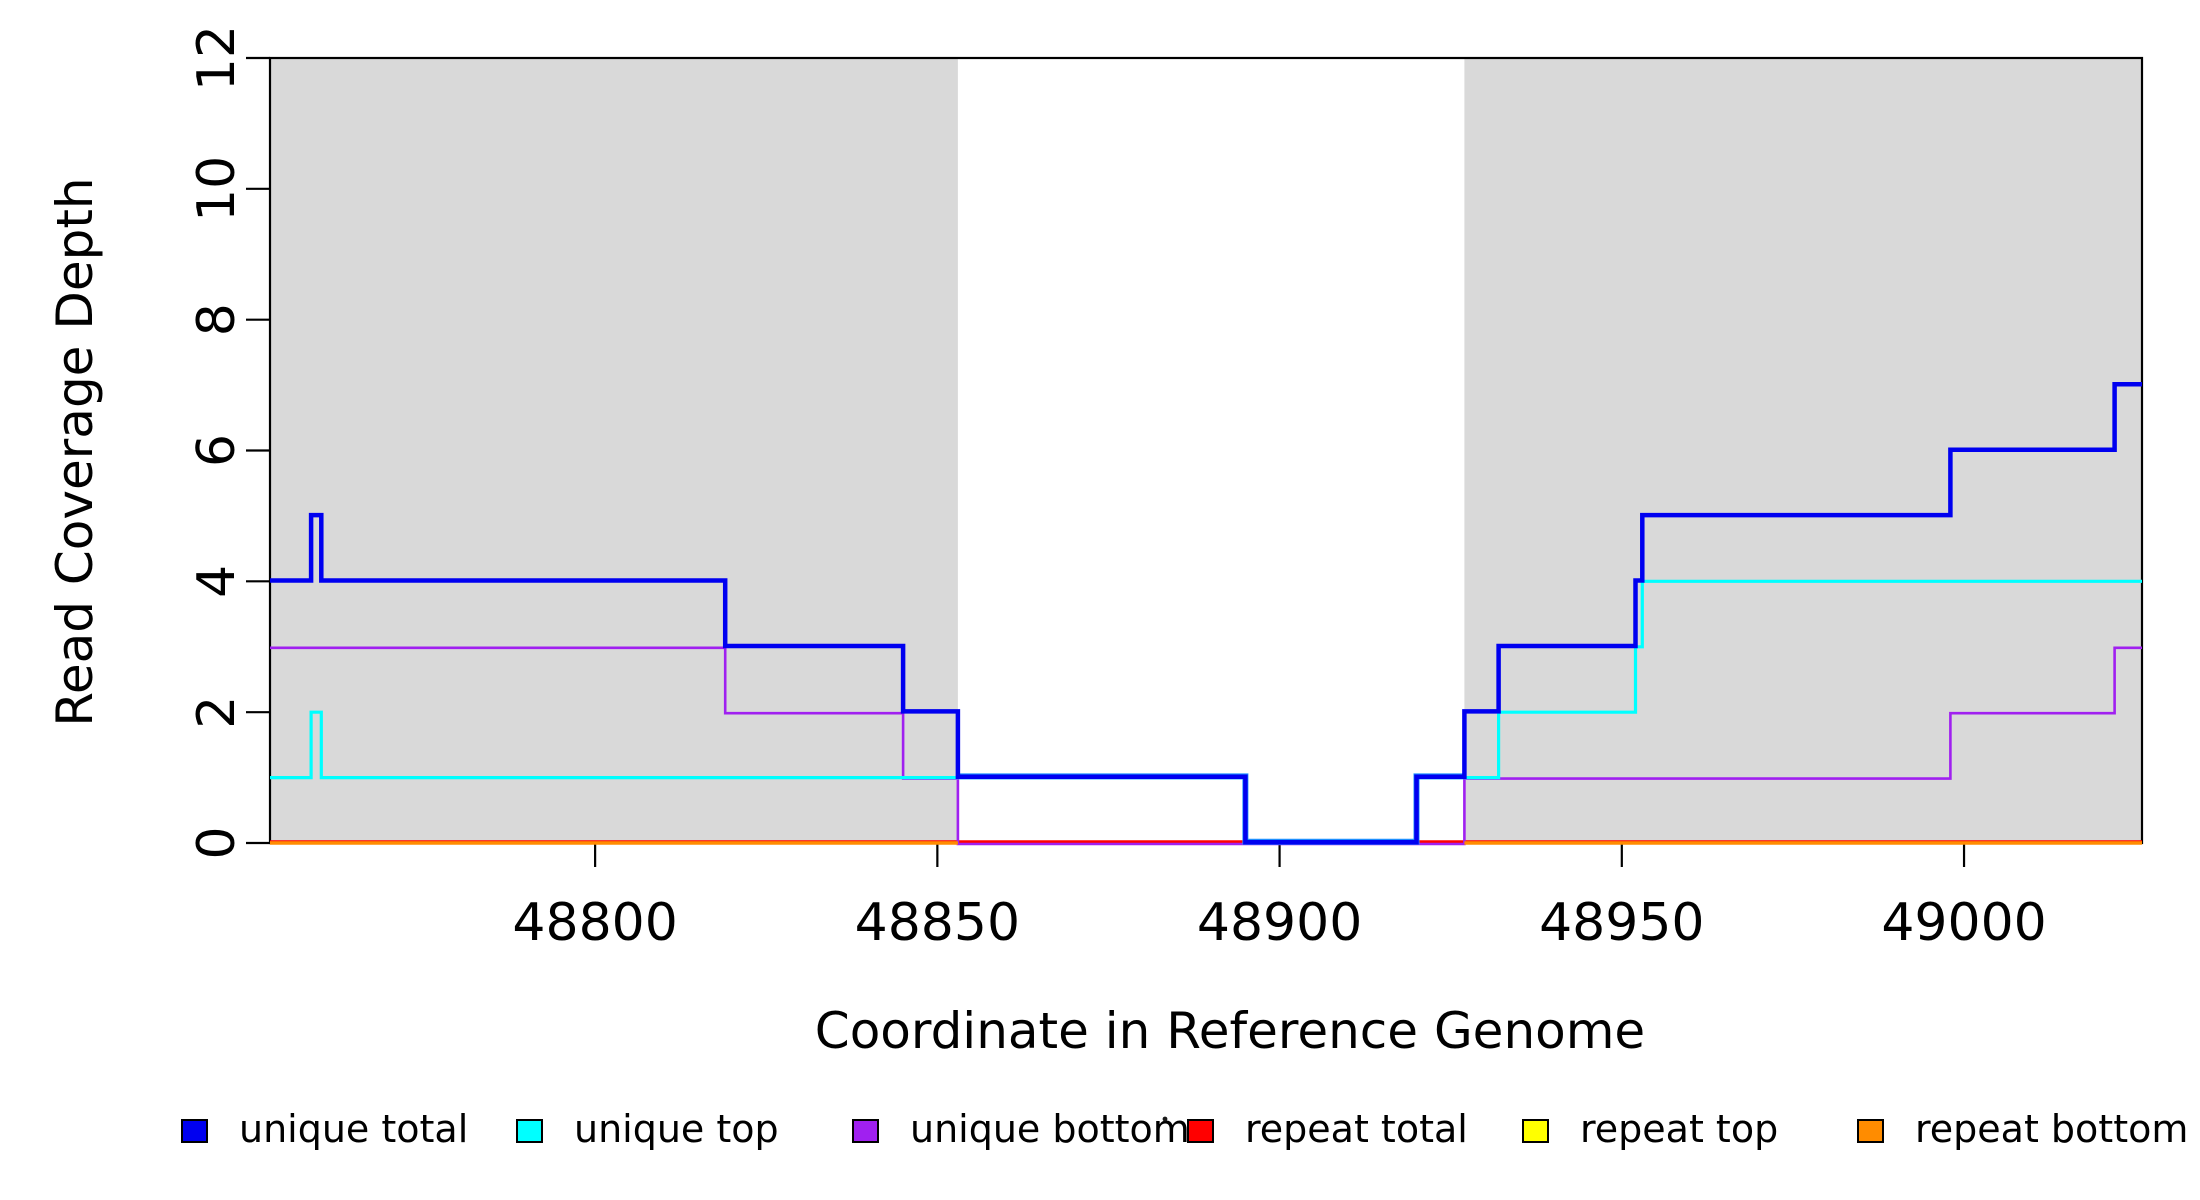 This screenshot has width=2200, height=1200. What do you see at coordinates (937, 923) in the screenshot?
I see `x-tick-label: 48850` at bounding box center [937, 923].